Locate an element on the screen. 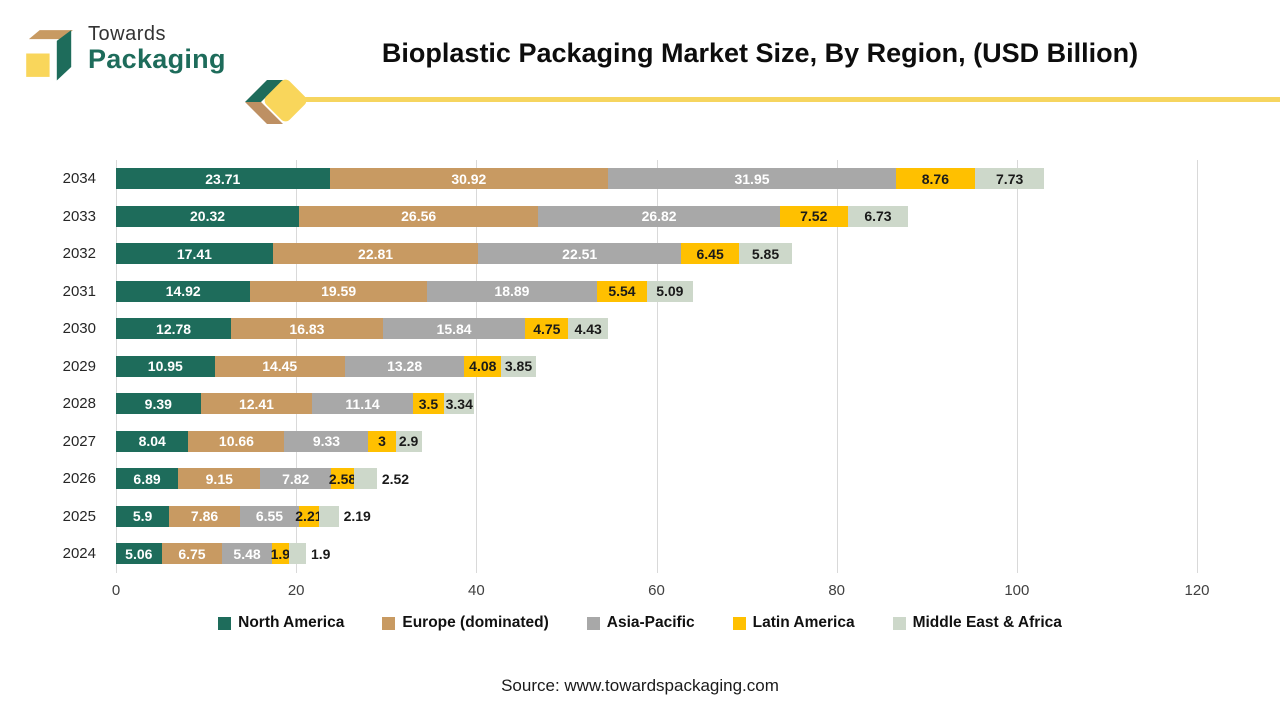 This screenshot has width=1280, height=720. legend-item: Asia-Pacific is located at coordinates (640, 623).